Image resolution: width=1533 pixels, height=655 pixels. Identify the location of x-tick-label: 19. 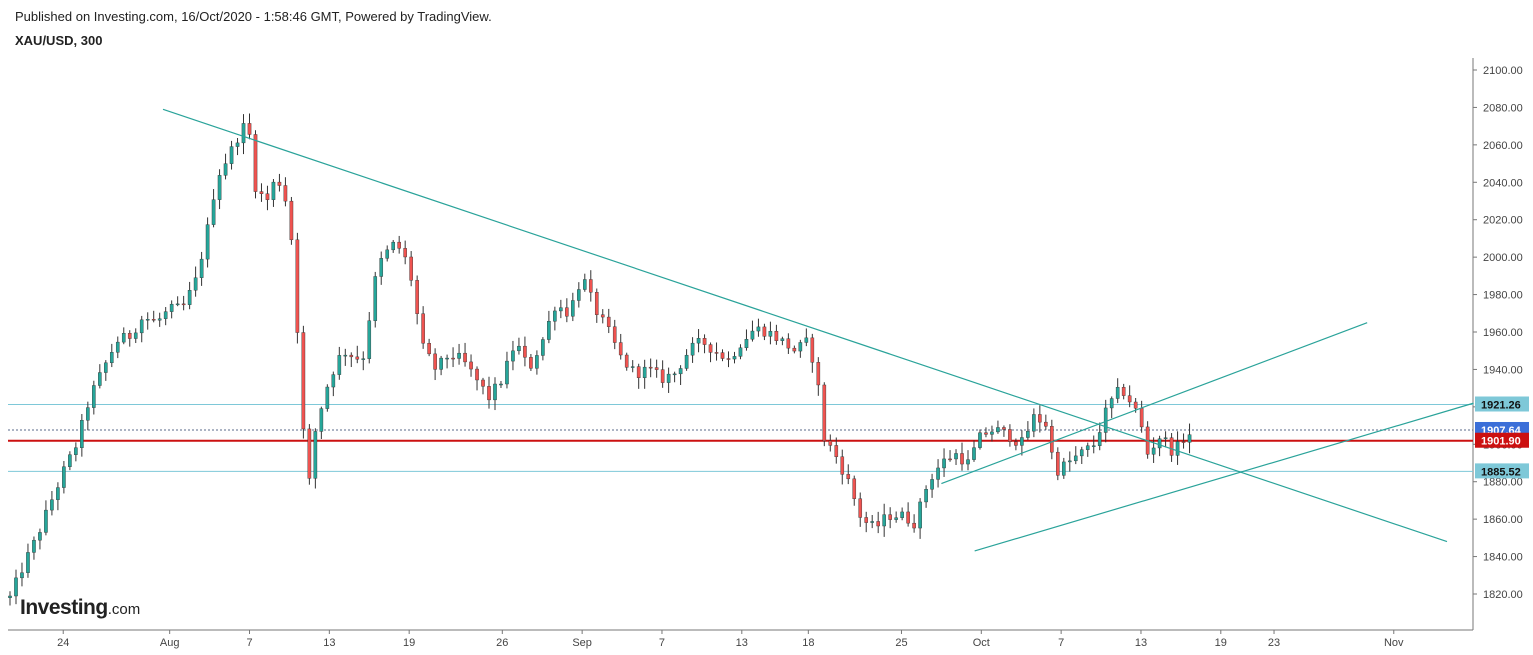
(409, 643).